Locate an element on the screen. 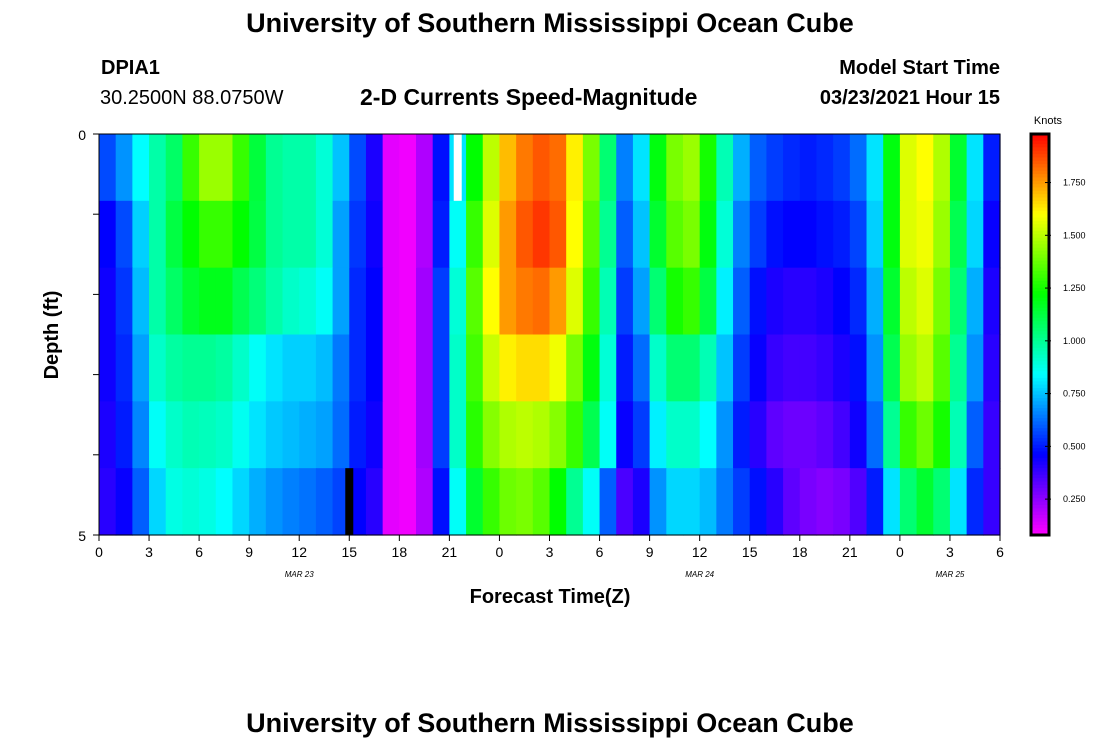 This screenshot has height=750, width=1100. station-id: DPIA1 is located at coordinates (130, 68).